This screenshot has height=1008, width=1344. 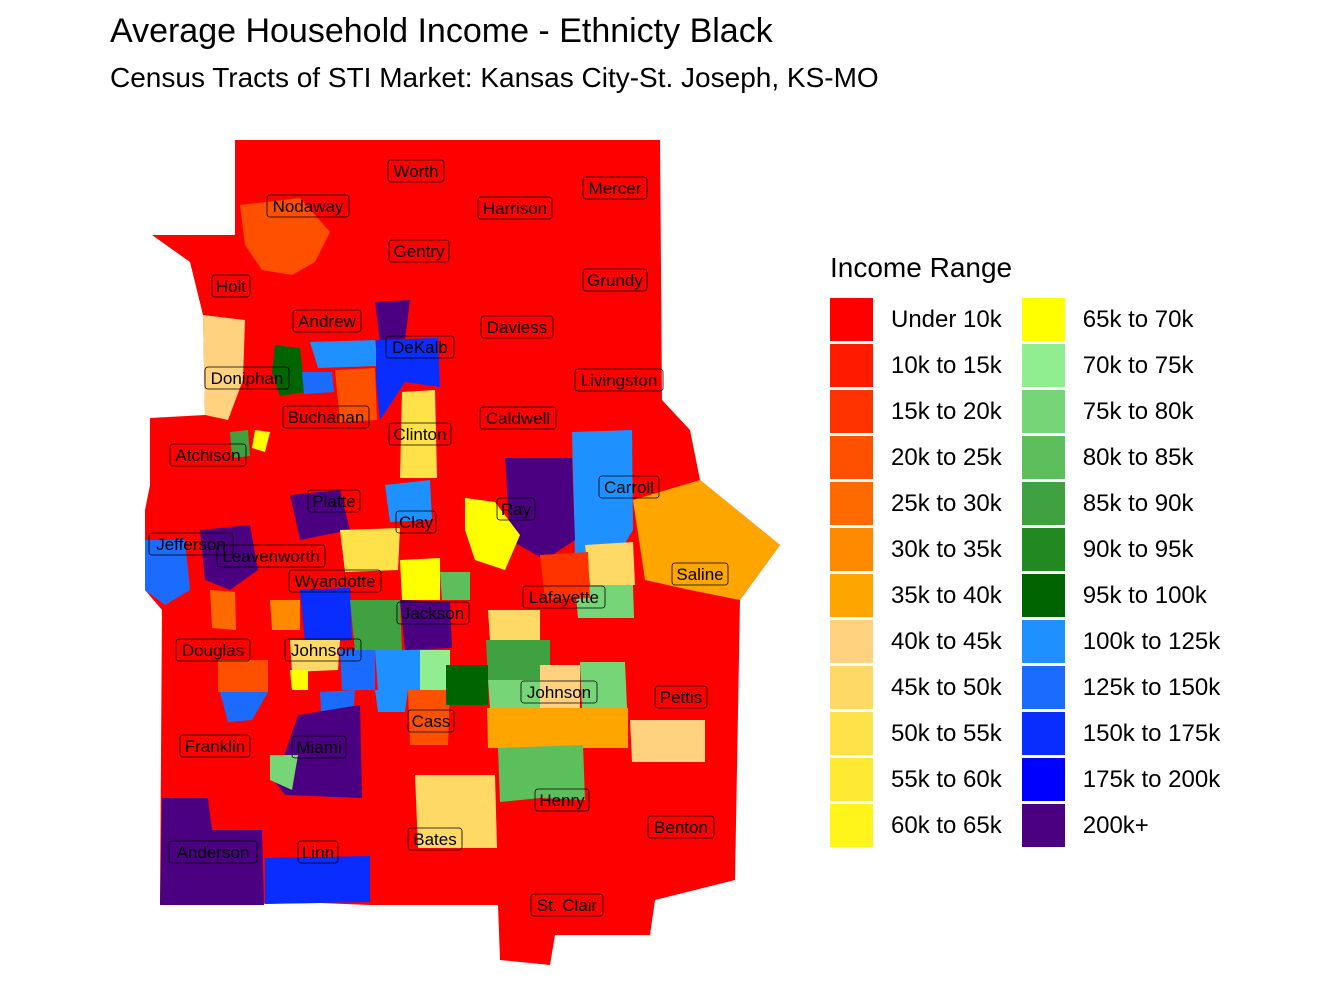 I want to click on svg-text: St. Clair, so click(x=567, y=905).